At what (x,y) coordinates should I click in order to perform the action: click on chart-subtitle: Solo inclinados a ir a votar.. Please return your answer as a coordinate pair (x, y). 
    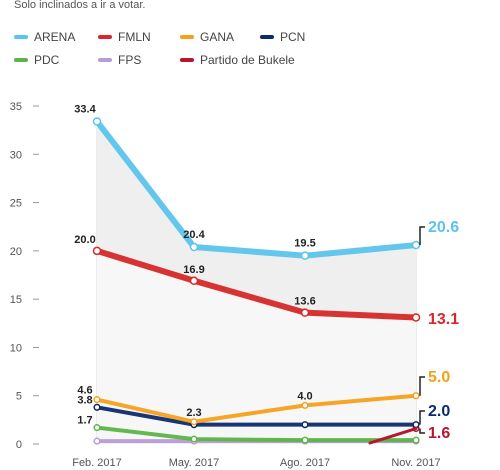
    Looking at the image, I should click on (80, 4).